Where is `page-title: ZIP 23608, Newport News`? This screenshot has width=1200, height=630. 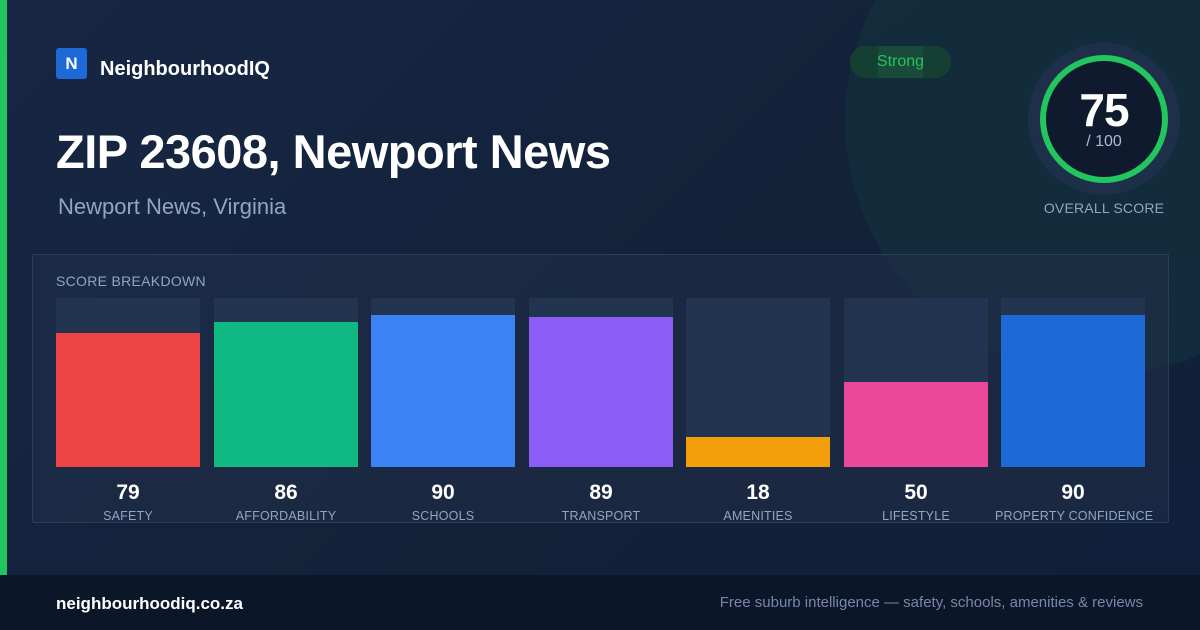 page-title: ZIP 23608, Newport News is located at coordinates (333, 151).